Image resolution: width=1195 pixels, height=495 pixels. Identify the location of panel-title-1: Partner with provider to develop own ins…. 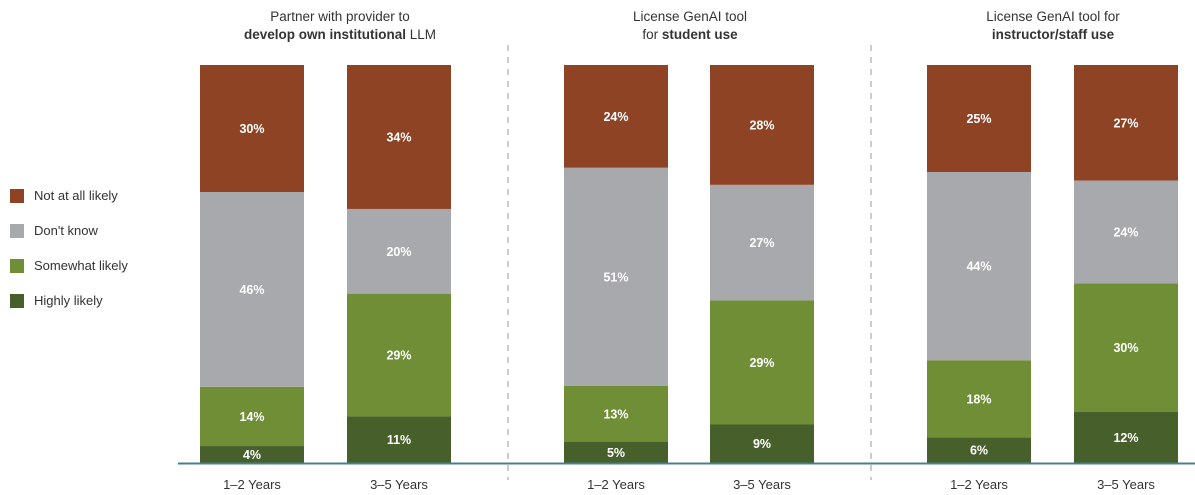
(340, 26).